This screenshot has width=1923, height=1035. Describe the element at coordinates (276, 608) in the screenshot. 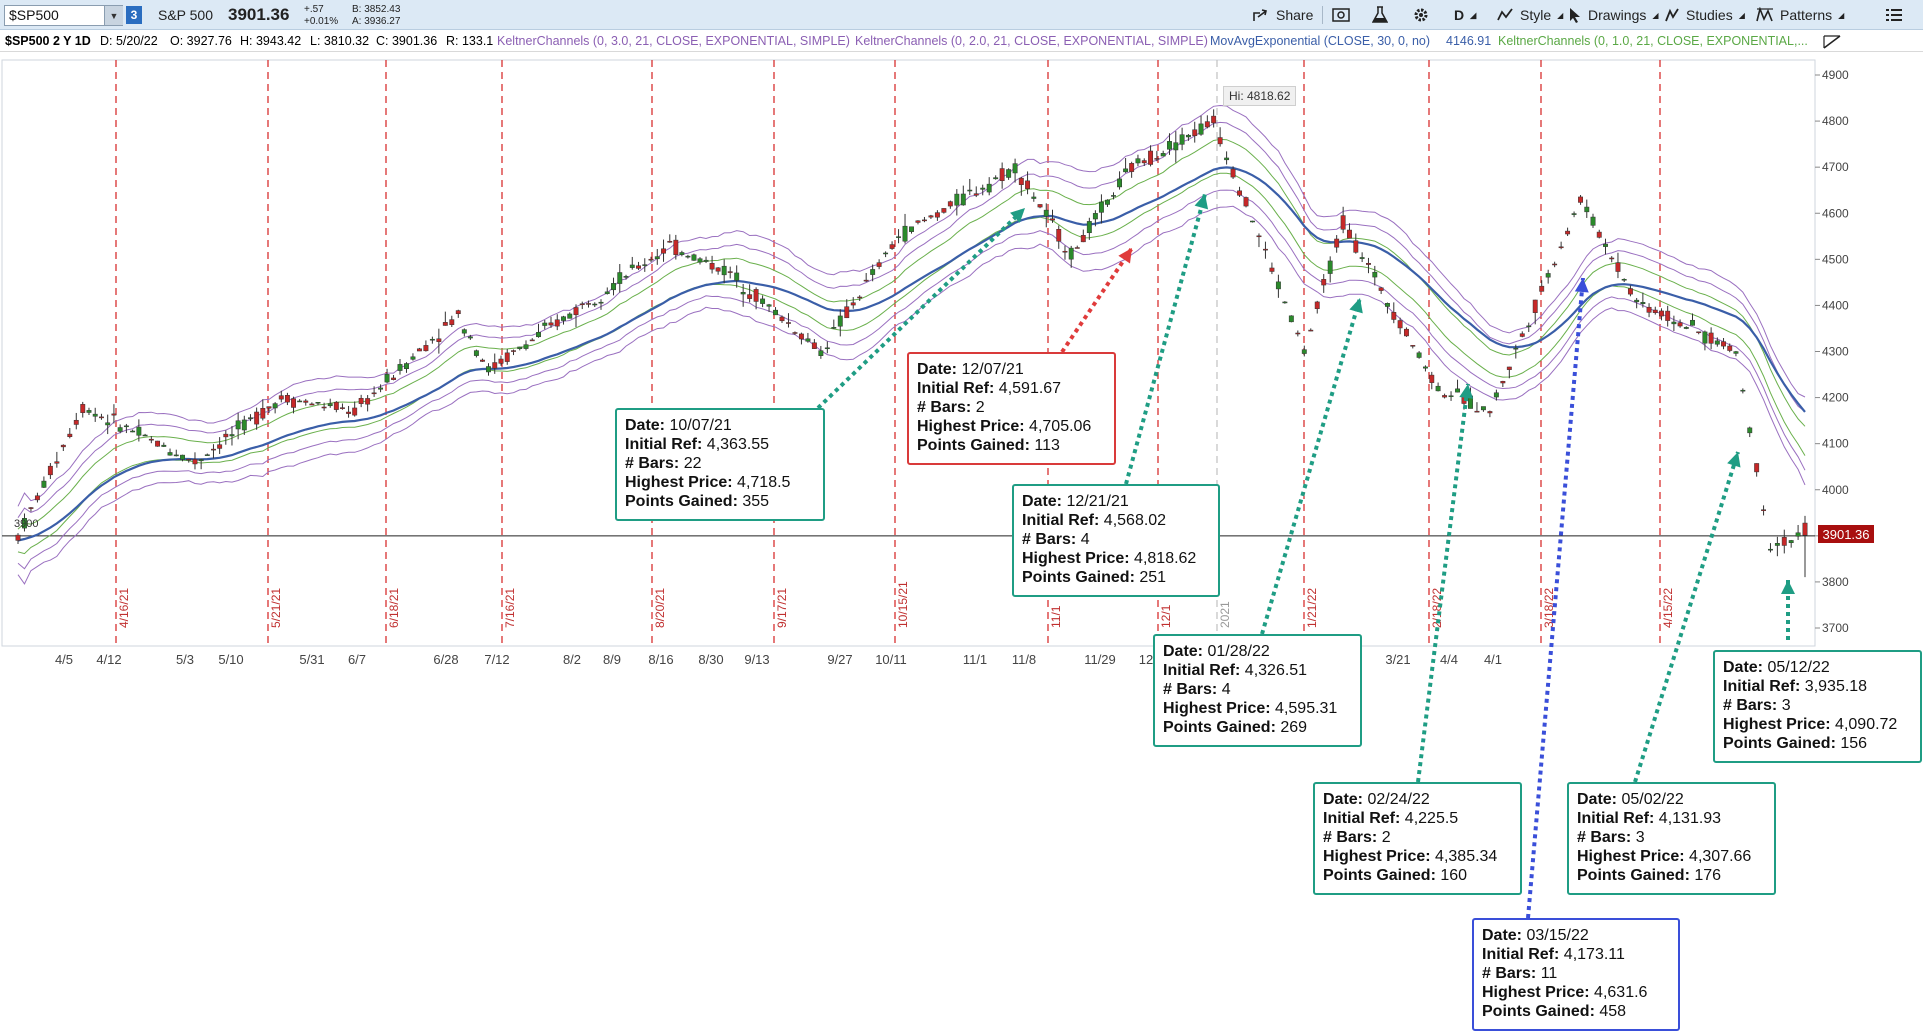

I see `vertical-marker-label: 5/21/21` at that location.